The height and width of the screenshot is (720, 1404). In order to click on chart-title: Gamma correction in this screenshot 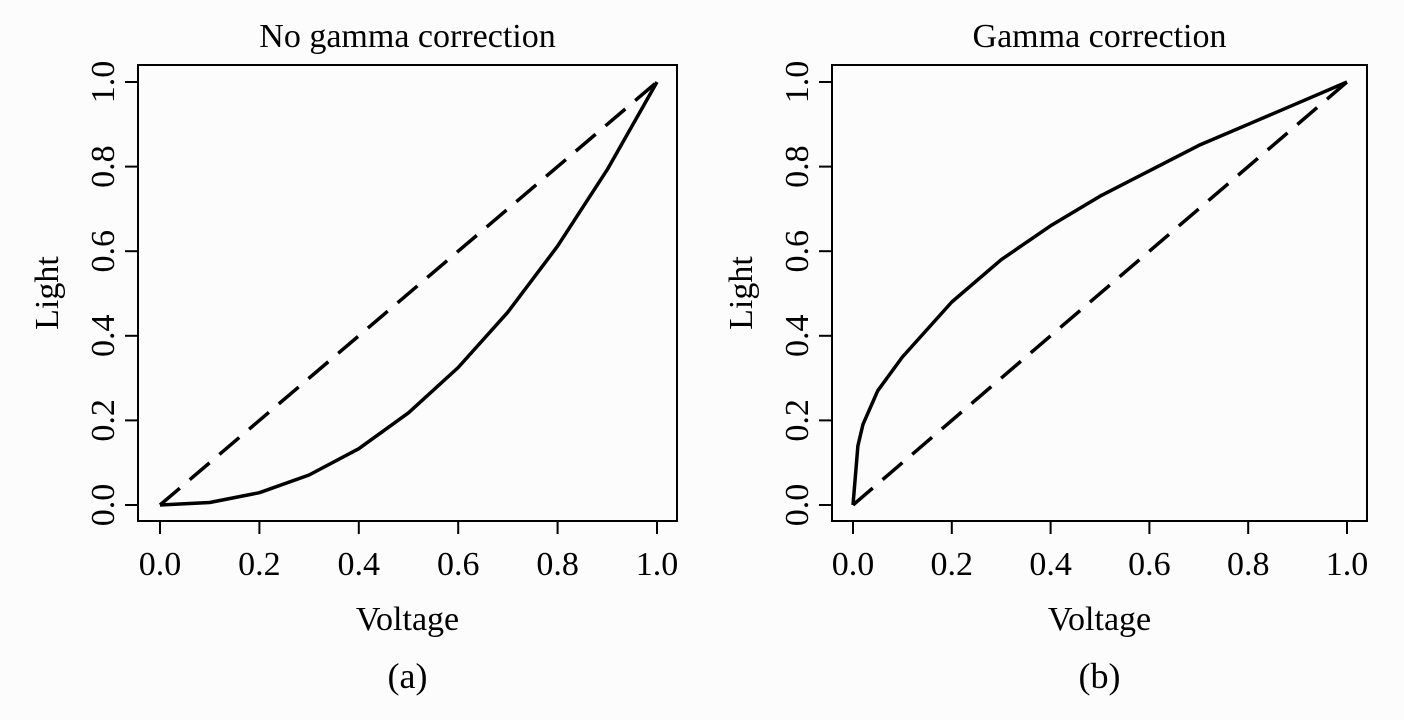, I will do `click(1100, 36)`.